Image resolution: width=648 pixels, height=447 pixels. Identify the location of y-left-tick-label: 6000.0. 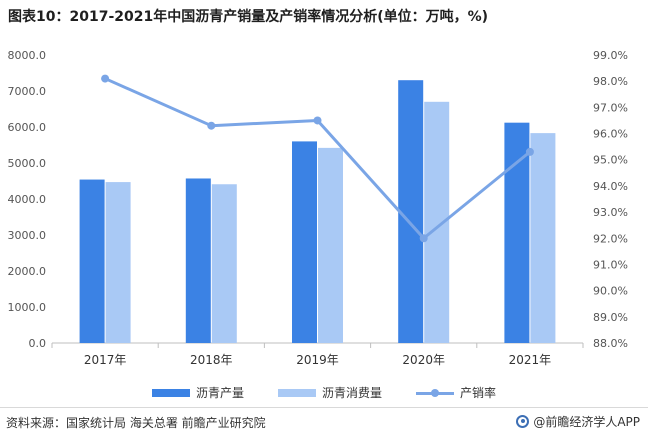
(27, 127).